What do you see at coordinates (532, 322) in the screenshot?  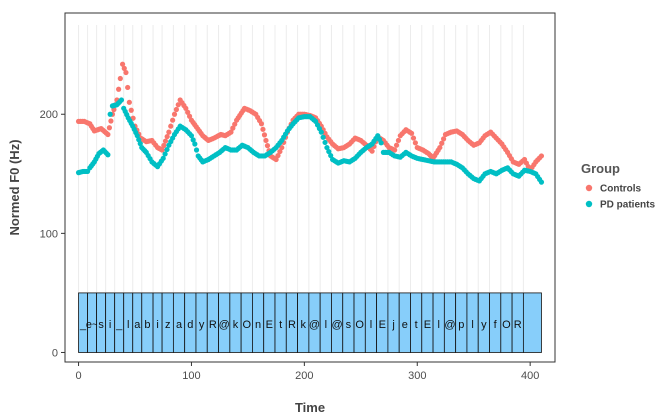 I see `segment-box` at bounding box center [532, 322].